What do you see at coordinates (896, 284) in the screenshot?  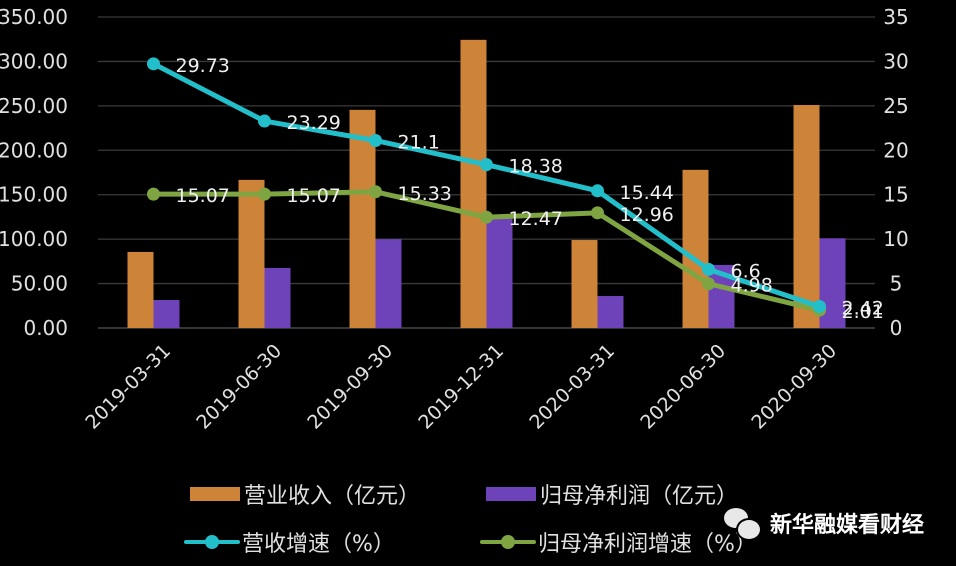 I see `right-tick-label: 5` at bounding box center [896, 284].